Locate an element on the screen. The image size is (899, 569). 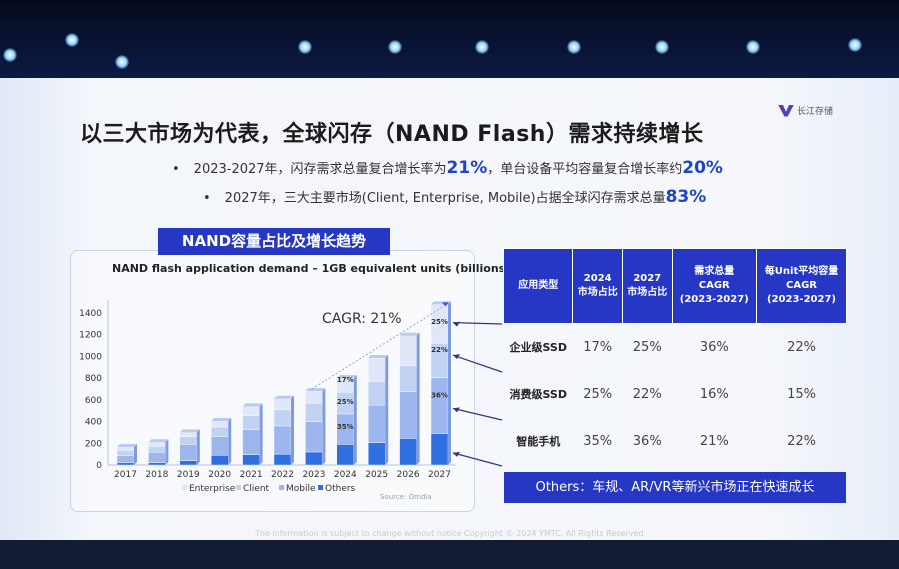
x-tick-label: 2025 is located at coordinates (376, 475).